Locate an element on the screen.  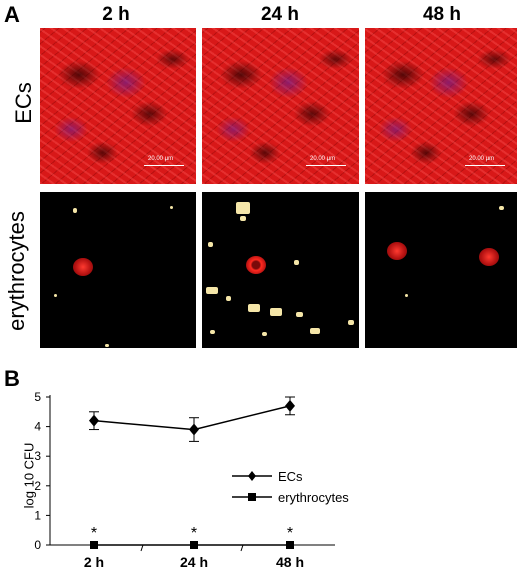
y-tick-label: 5 is located at coordinates (37, 397).